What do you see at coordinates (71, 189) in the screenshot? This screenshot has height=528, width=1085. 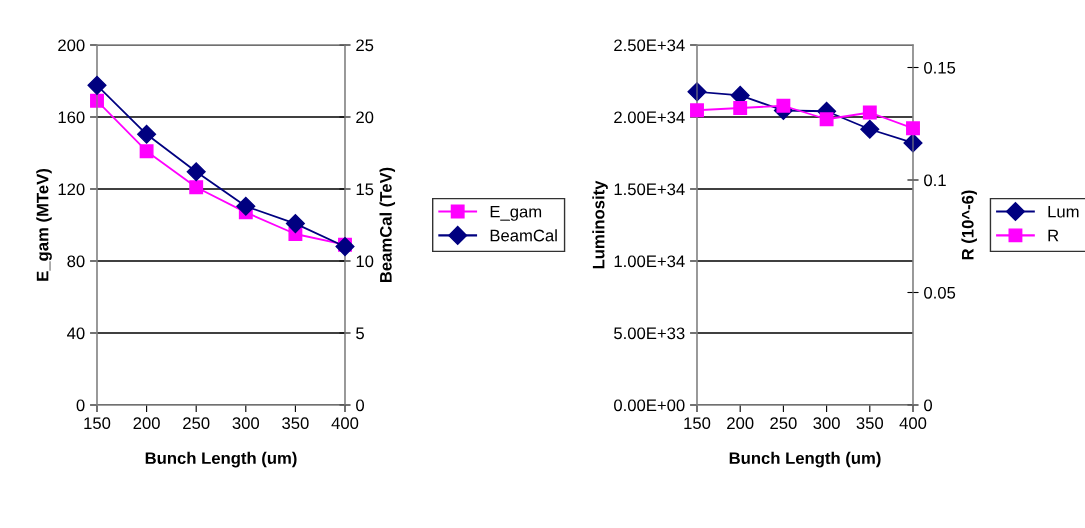 I see `y-tick-label: 120` at bounding box center [71, 189].